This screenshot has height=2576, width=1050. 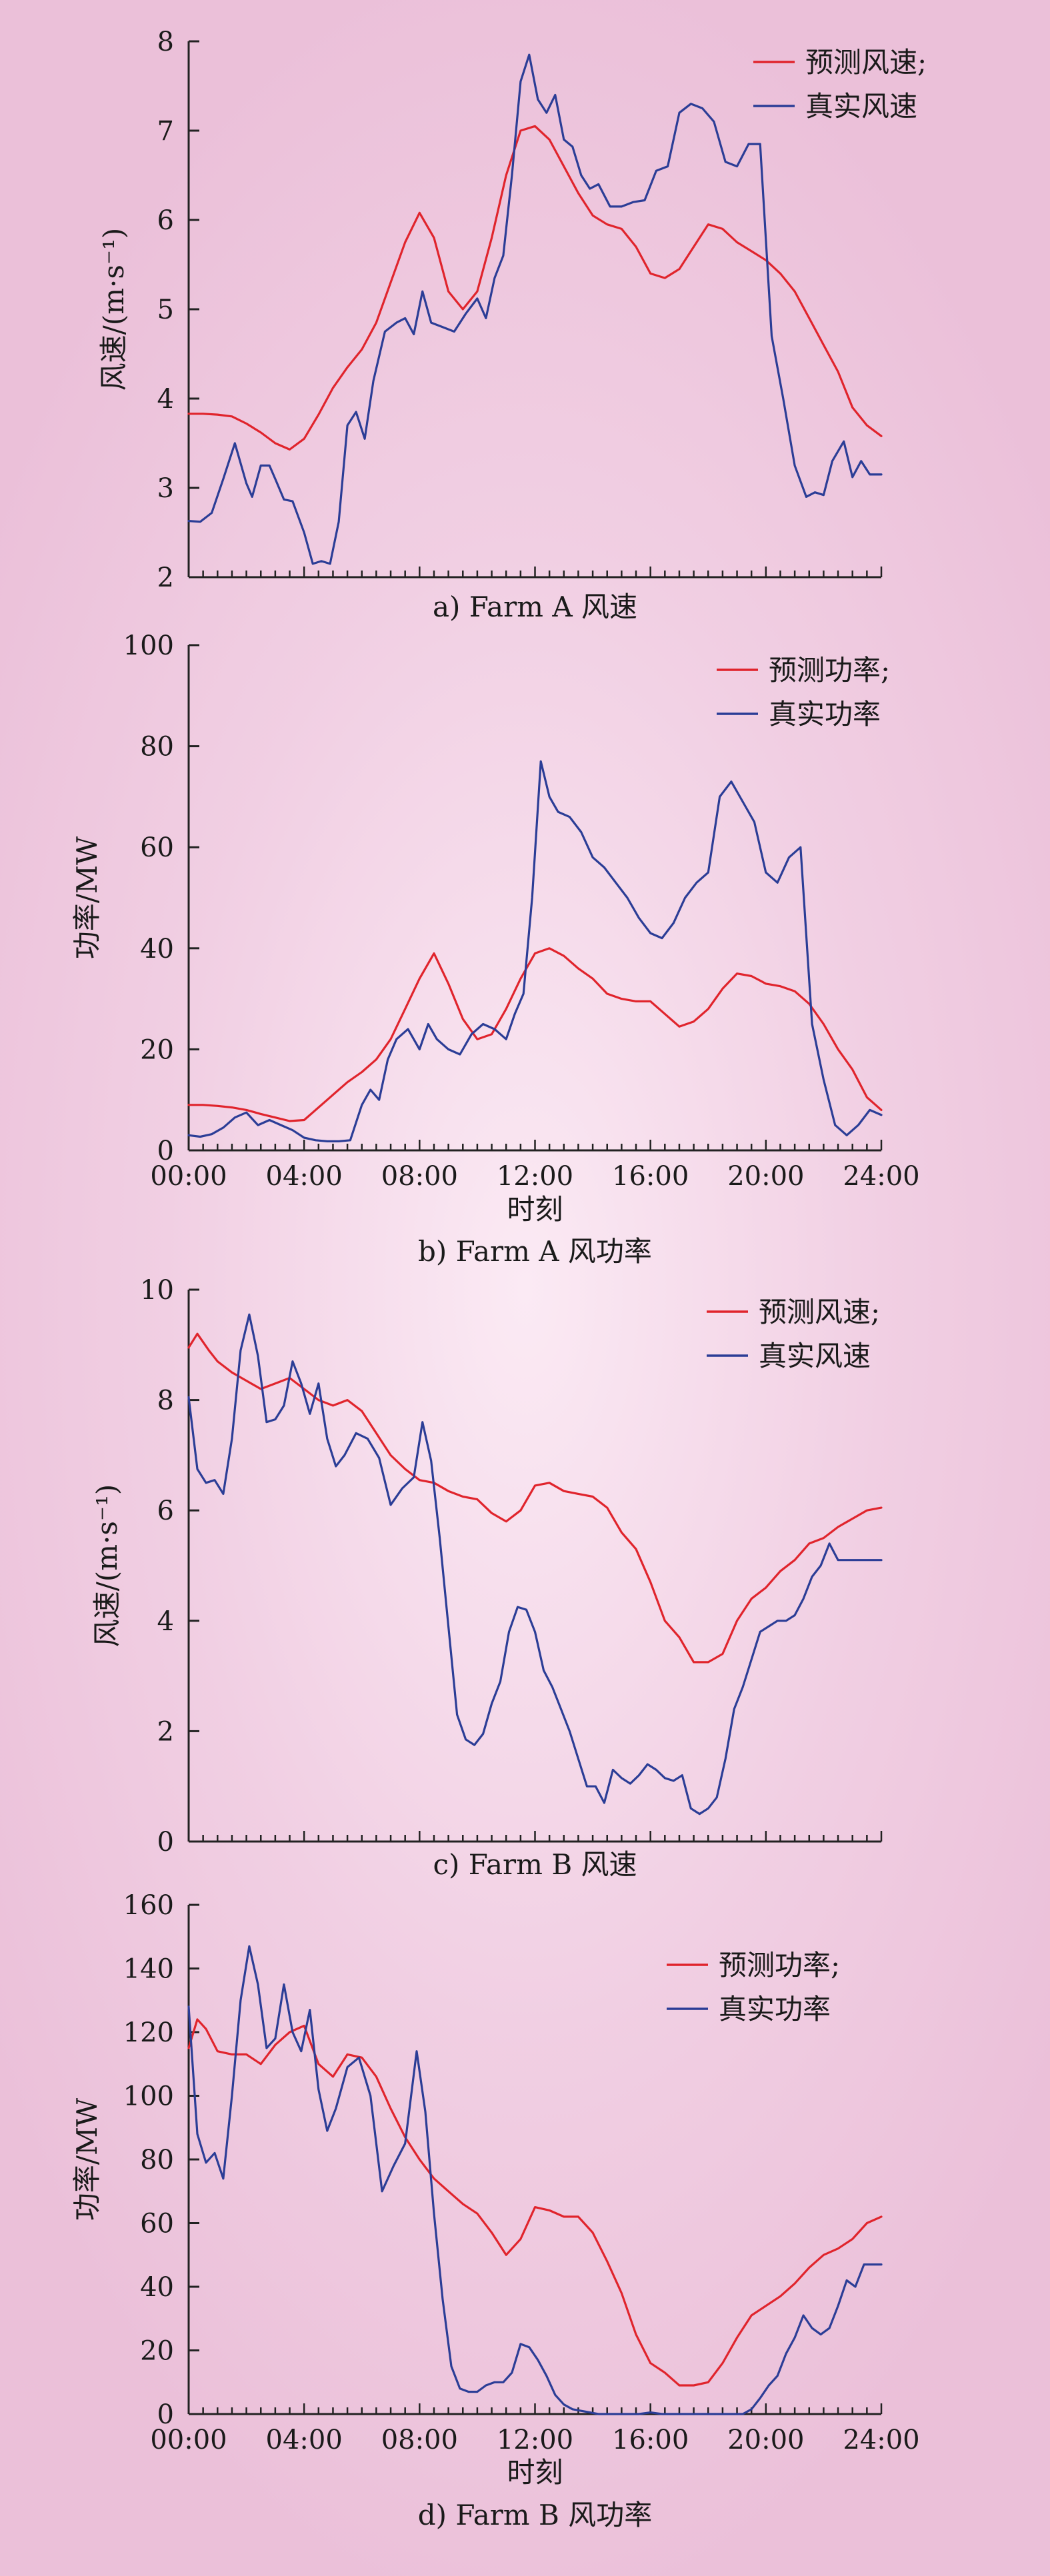 What do you see at coordinates (165, 132) in the screenshot?
I see `y-tick-label: 7` at bounding box center [165, 132].